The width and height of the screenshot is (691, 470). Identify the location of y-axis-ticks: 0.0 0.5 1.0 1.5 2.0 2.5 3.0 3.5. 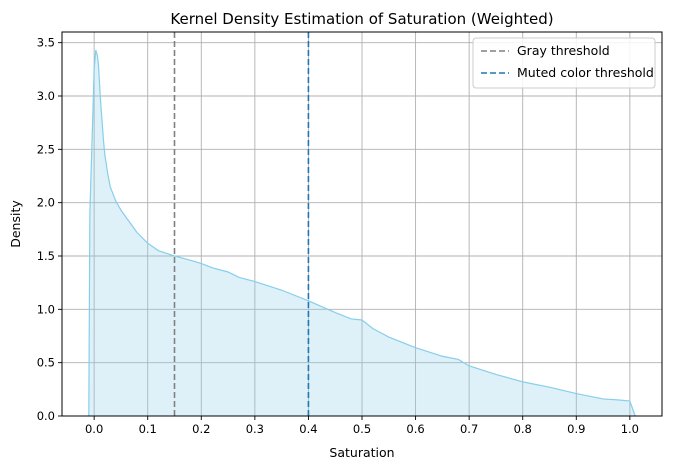
(49, 229).